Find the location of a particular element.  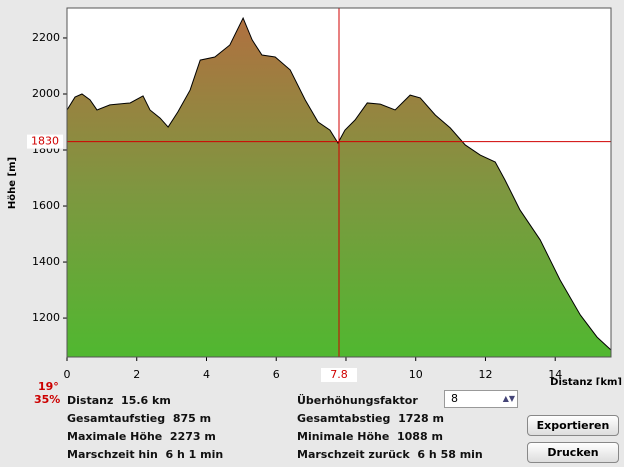

y-tick-label: 2000 is located at coordinates (46, 93).